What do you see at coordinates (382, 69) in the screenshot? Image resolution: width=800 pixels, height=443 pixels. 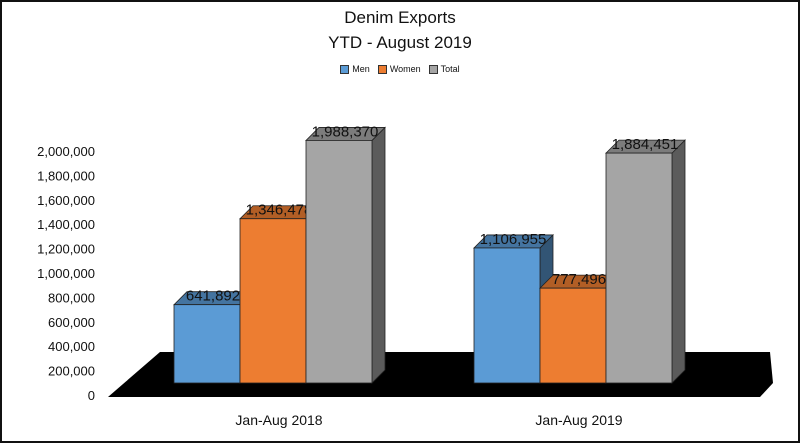 I see `legend-swatch-women` at bounding box center [382, 69].